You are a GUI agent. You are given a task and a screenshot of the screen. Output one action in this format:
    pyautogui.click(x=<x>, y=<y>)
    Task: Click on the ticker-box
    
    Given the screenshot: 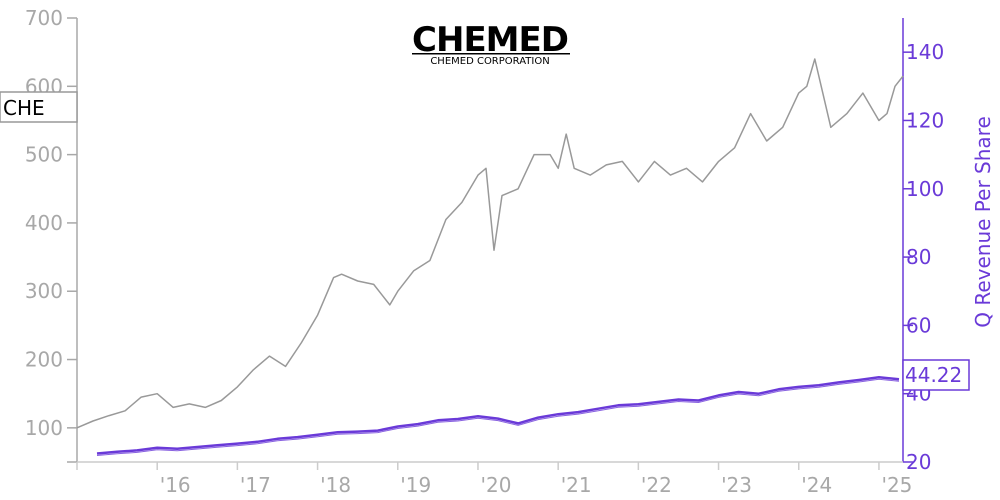 What is the action you would take?
    pyautogui.click(x=39, y=107)
    